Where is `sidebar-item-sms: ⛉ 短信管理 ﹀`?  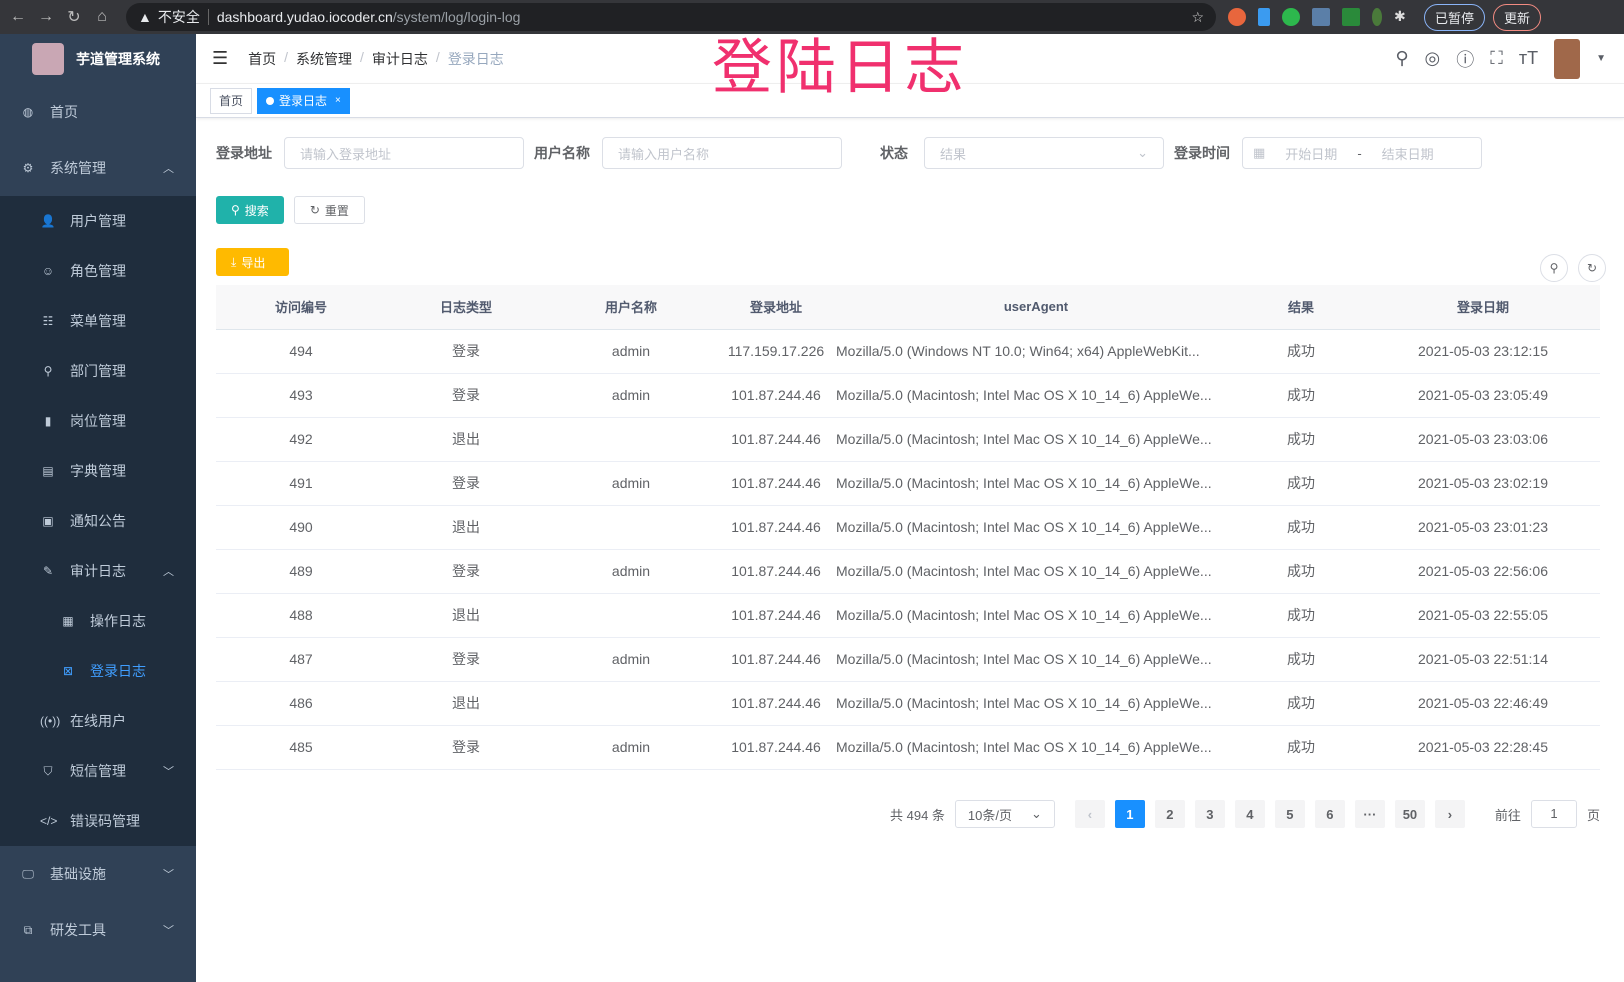
sidebar-item-sms: ⛉ 短信管理 ﹀ is located at coordinates (98, 771).